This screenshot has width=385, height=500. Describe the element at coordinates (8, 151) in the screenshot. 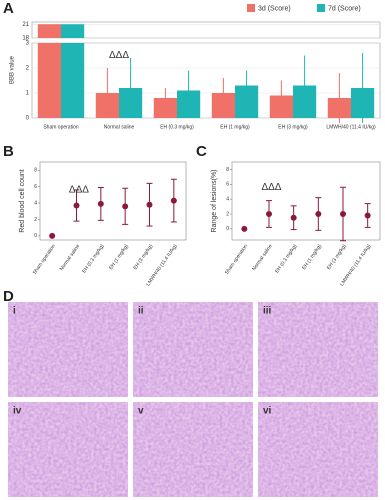

I see `panel-label: B` at that location.